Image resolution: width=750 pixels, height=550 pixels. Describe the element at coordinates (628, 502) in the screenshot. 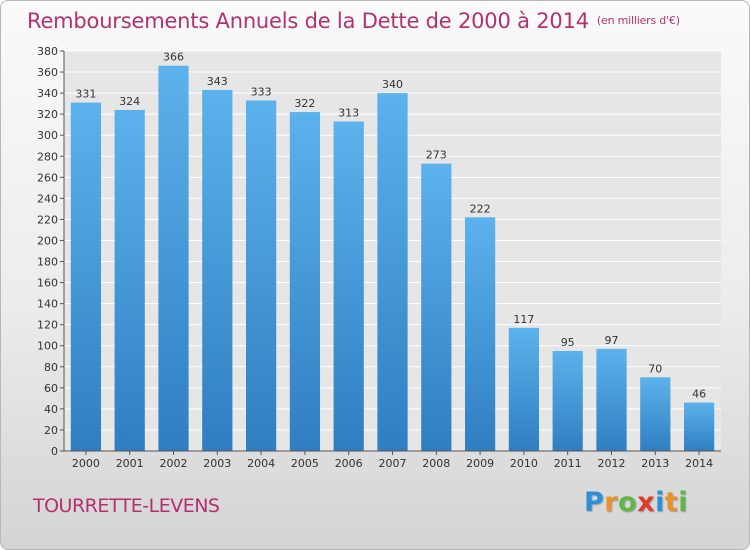

I see `logo-letter: o` at that location.